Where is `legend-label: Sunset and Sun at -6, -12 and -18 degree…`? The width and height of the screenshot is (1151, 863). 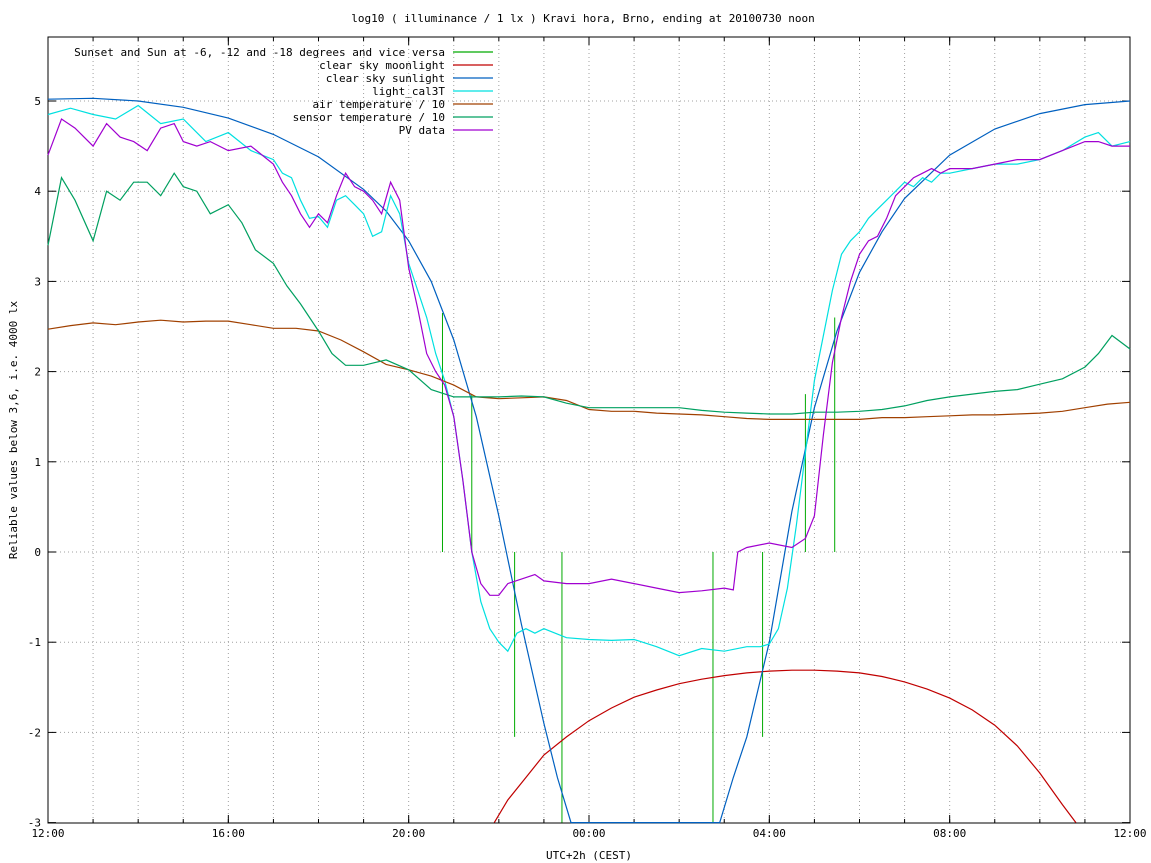
legend-label: Sunset and Sun at -6, -12 and -18 degree… is located at coordinates (259, 52).